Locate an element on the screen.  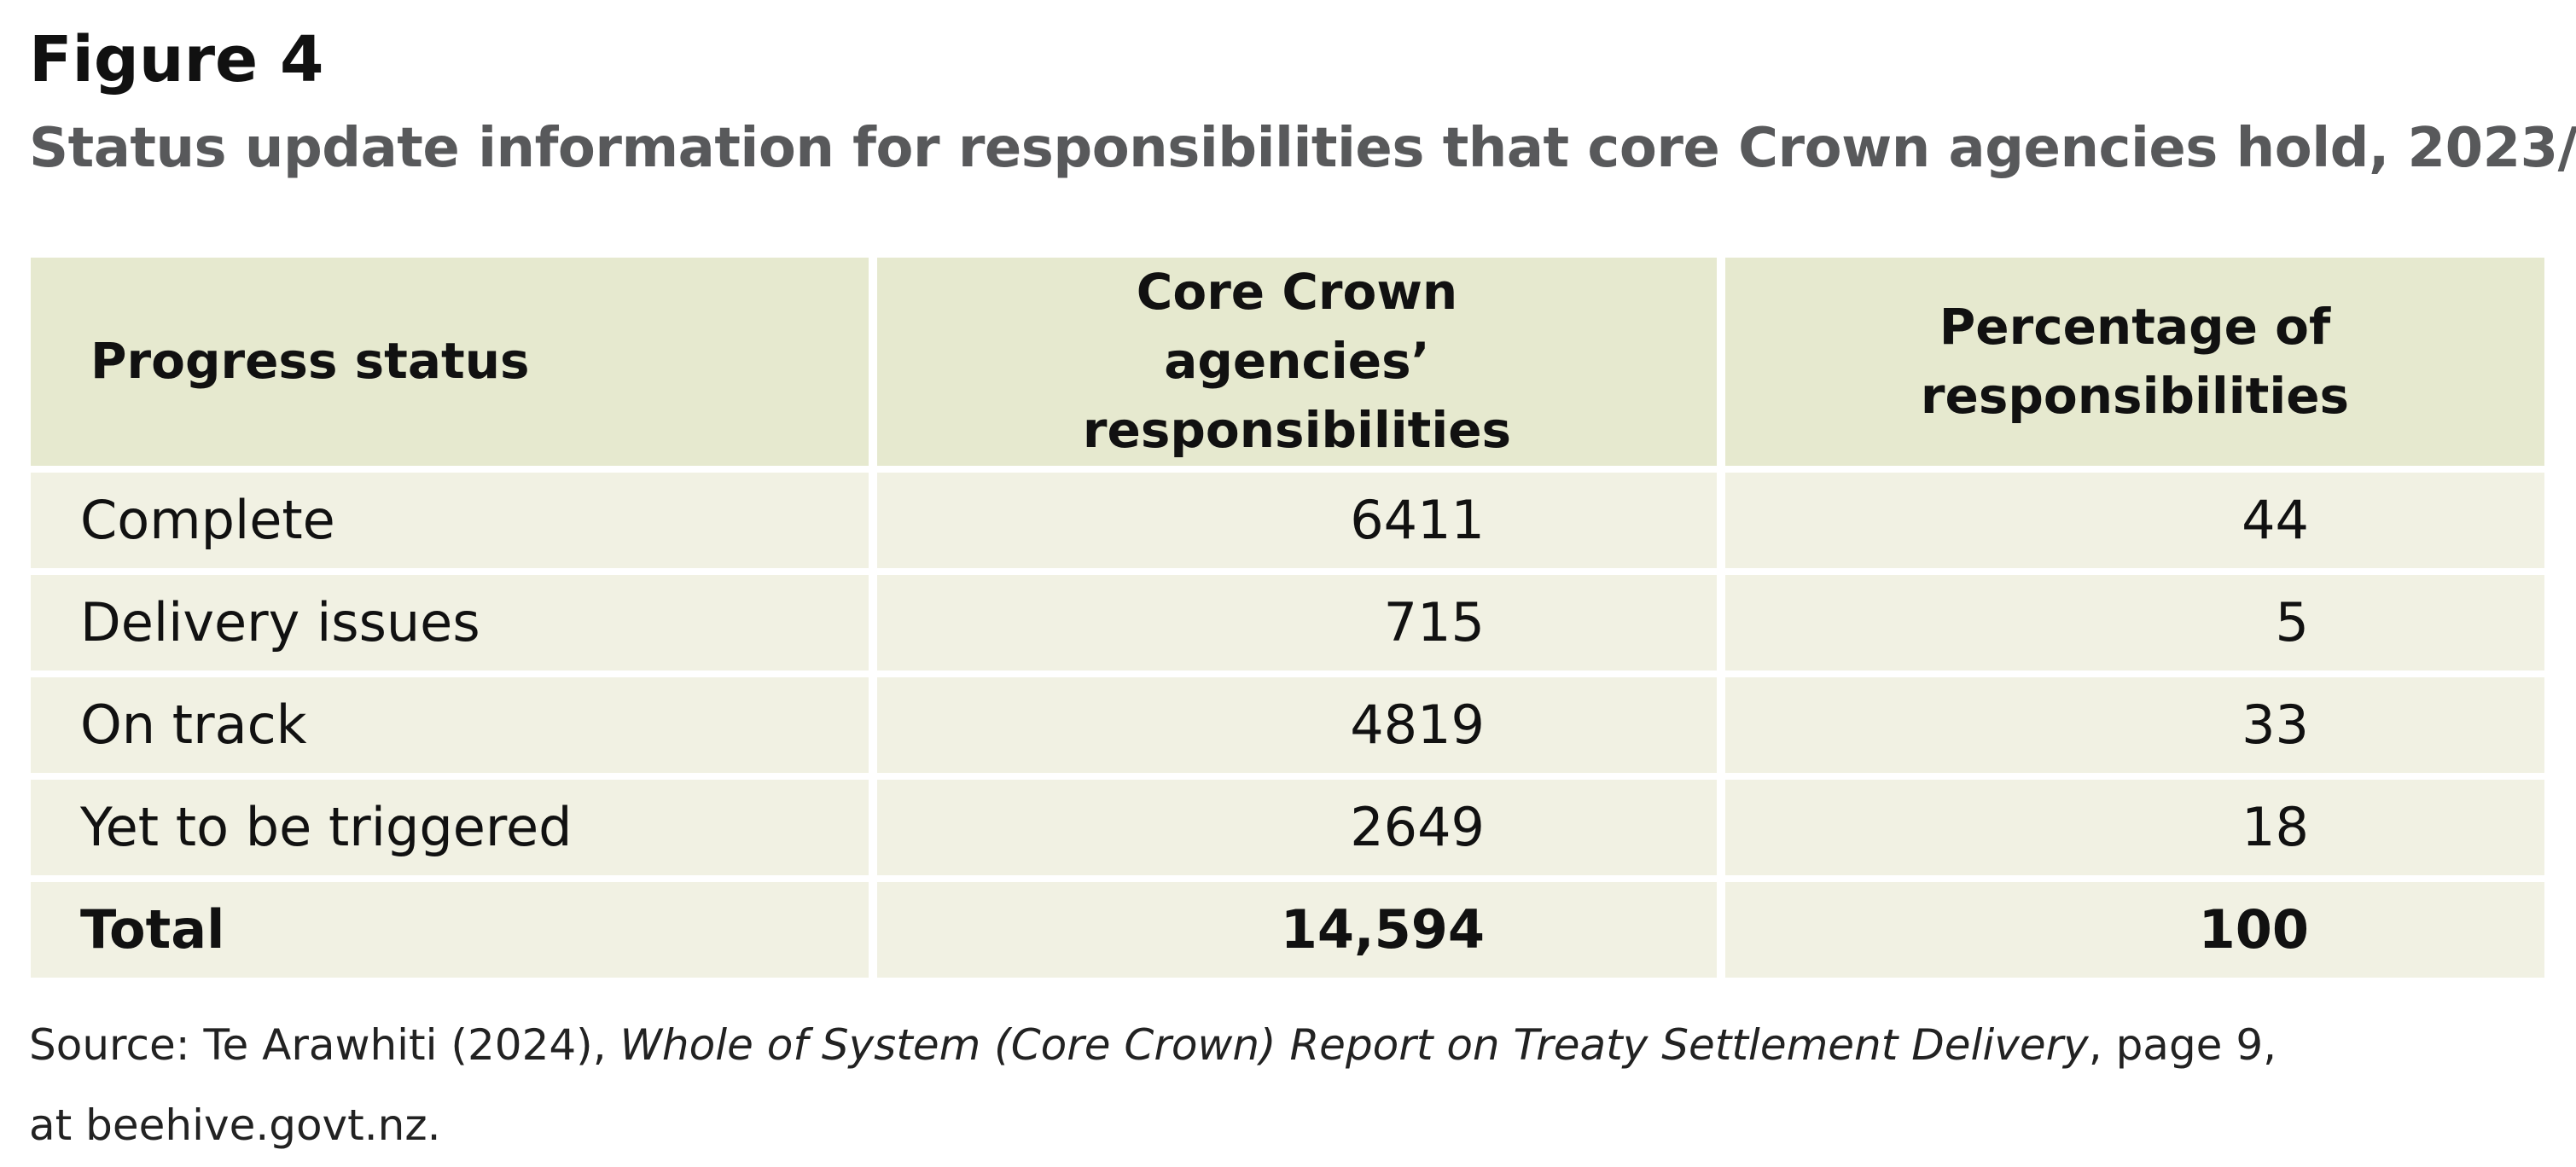
total-label: Total is located at coordinates (450, 929).